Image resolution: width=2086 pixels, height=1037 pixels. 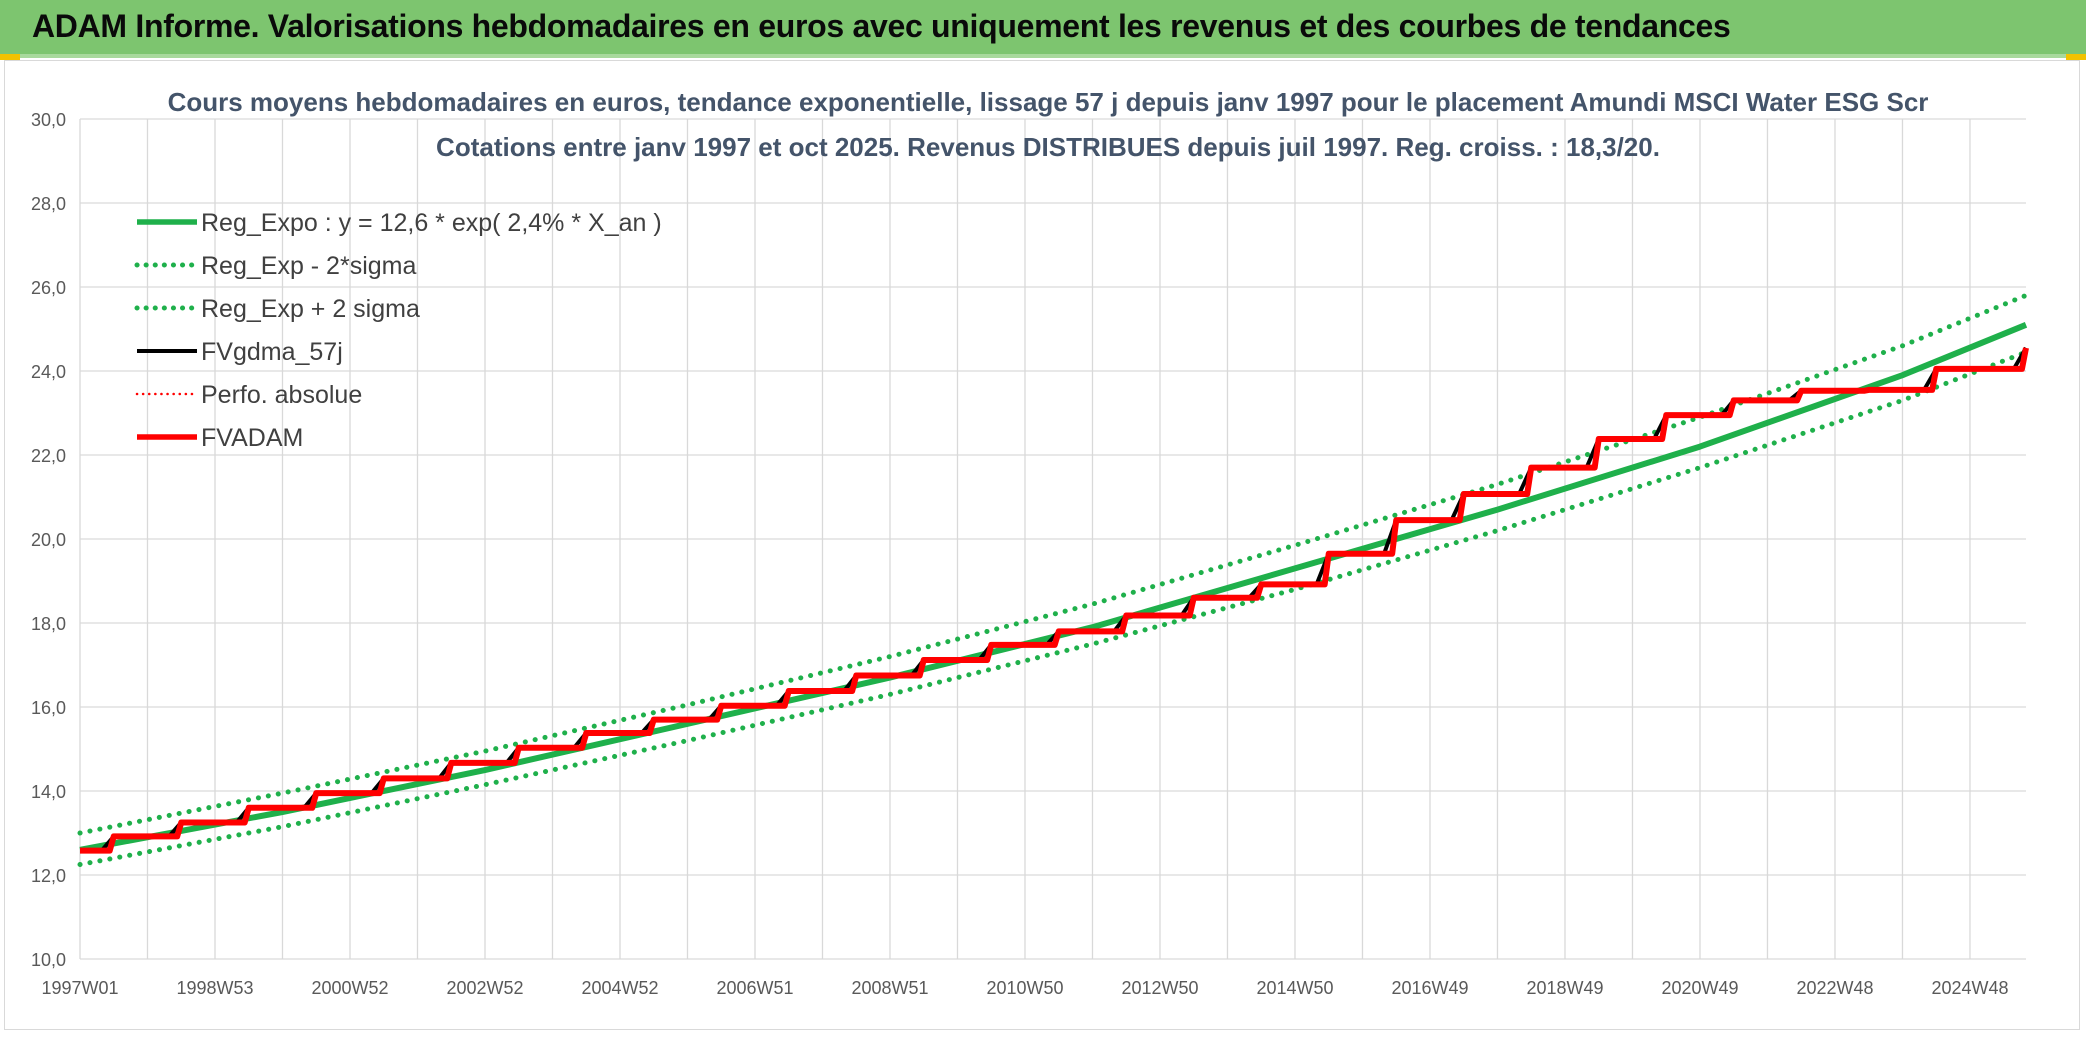 I want to click on y-tick-label: 14,0, so click(x=48, y=792).